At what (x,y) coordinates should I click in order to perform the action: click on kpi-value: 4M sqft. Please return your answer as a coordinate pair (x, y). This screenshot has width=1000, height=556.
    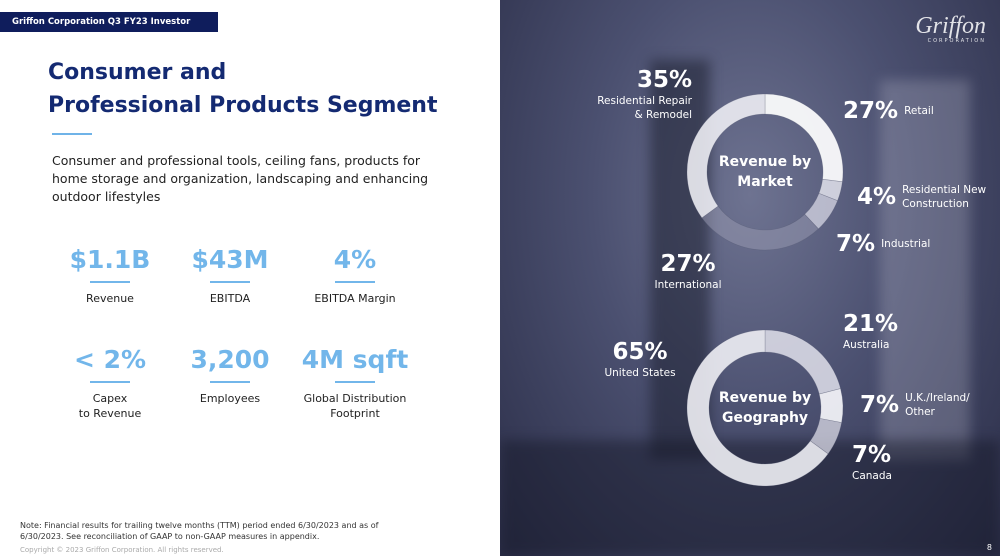
    Looking at the image, I should click on (355, 359).